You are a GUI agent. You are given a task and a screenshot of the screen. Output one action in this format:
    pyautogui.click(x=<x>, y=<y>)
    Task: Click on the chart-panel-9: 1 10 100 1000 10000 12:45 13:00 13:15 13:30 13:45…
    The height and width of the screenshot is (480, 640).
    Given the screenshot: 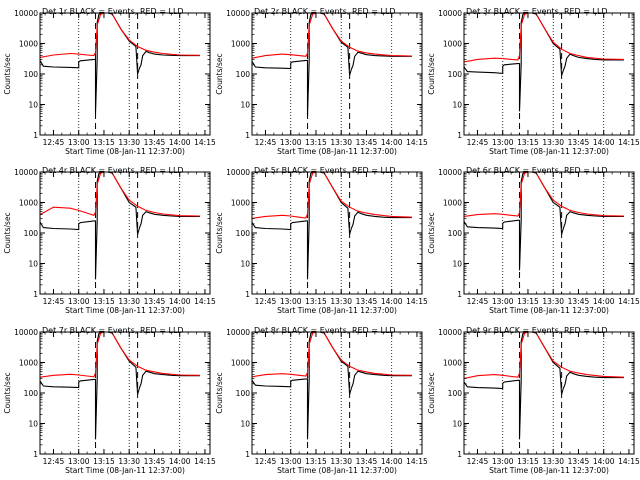 What is the action you would take?
    pyautogui.click(x=533, y=400)
    